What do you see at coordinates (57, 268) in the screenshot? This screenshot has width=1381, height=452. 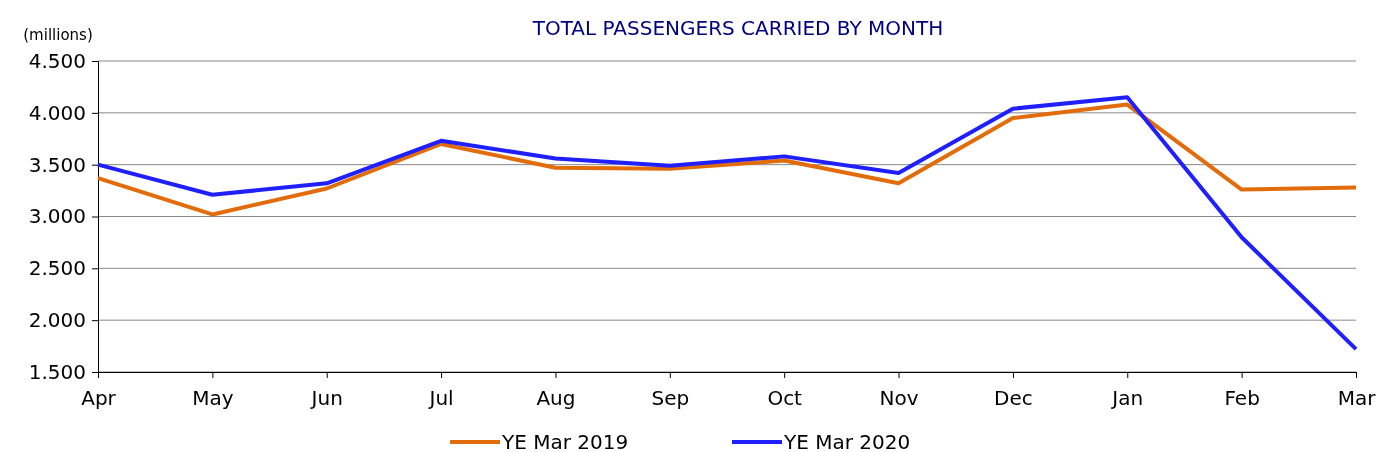 I see `y-tick-label: 2.500` at bounding box center [57, 268].